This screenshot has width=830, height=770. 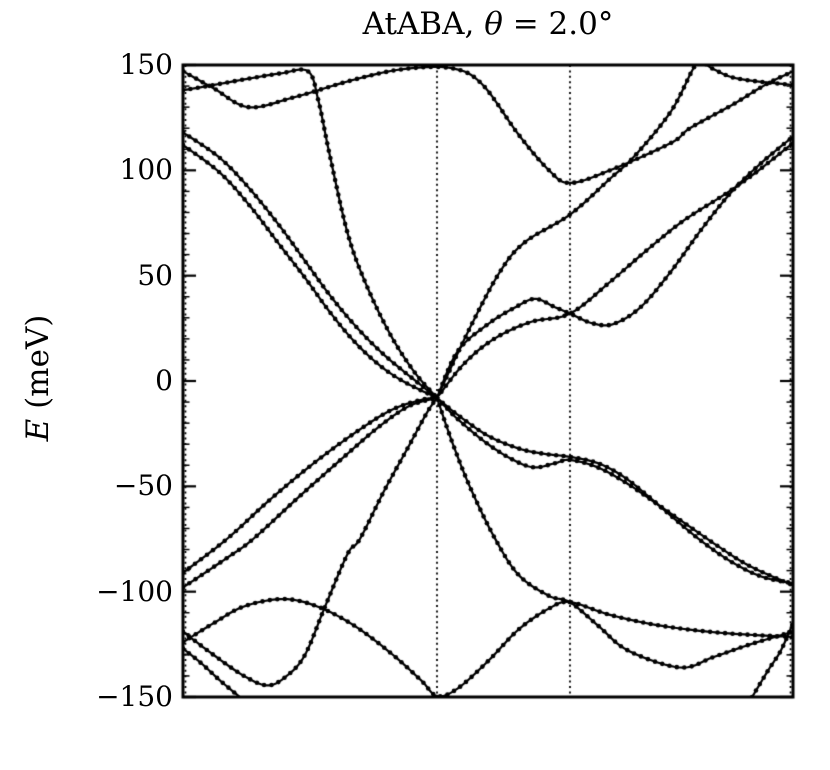 What do you see at coordinates (134, 696) in the screenshot?
I see `y-tick-label: −150` at bounding box center [134, 696].